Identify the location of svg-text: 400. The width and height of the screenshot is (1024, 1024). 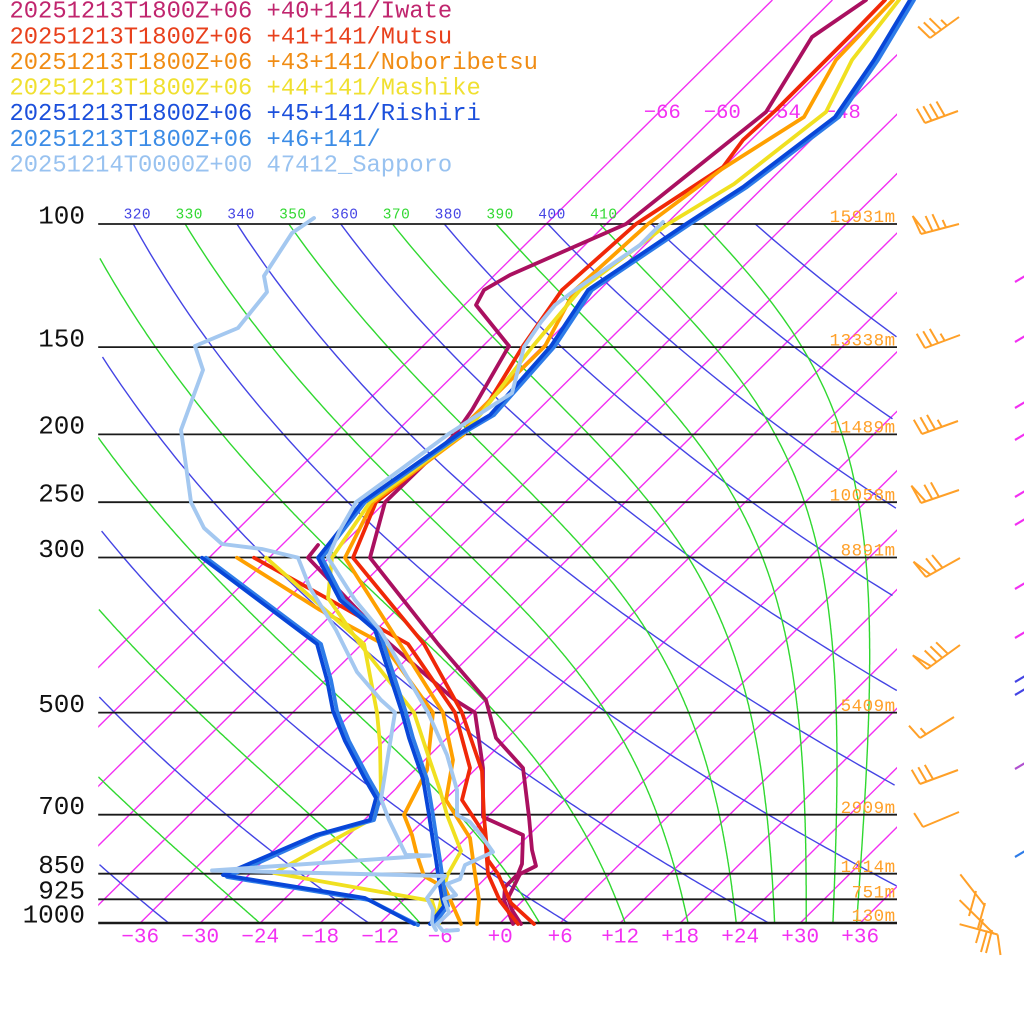
(551, 216).